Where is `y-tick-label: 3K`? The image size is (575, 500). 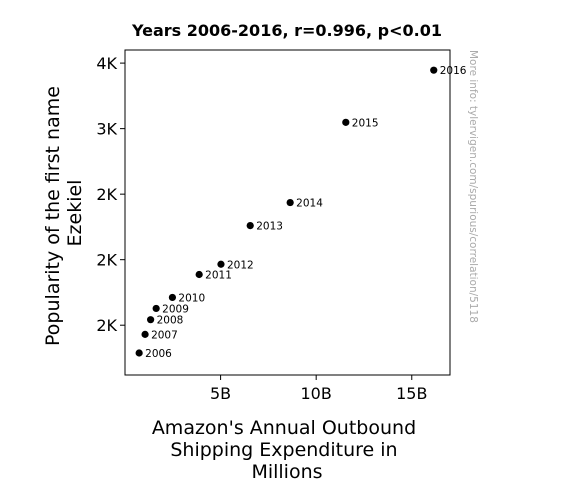
y-tick-label: 3K is located at coordinates (106, 129).